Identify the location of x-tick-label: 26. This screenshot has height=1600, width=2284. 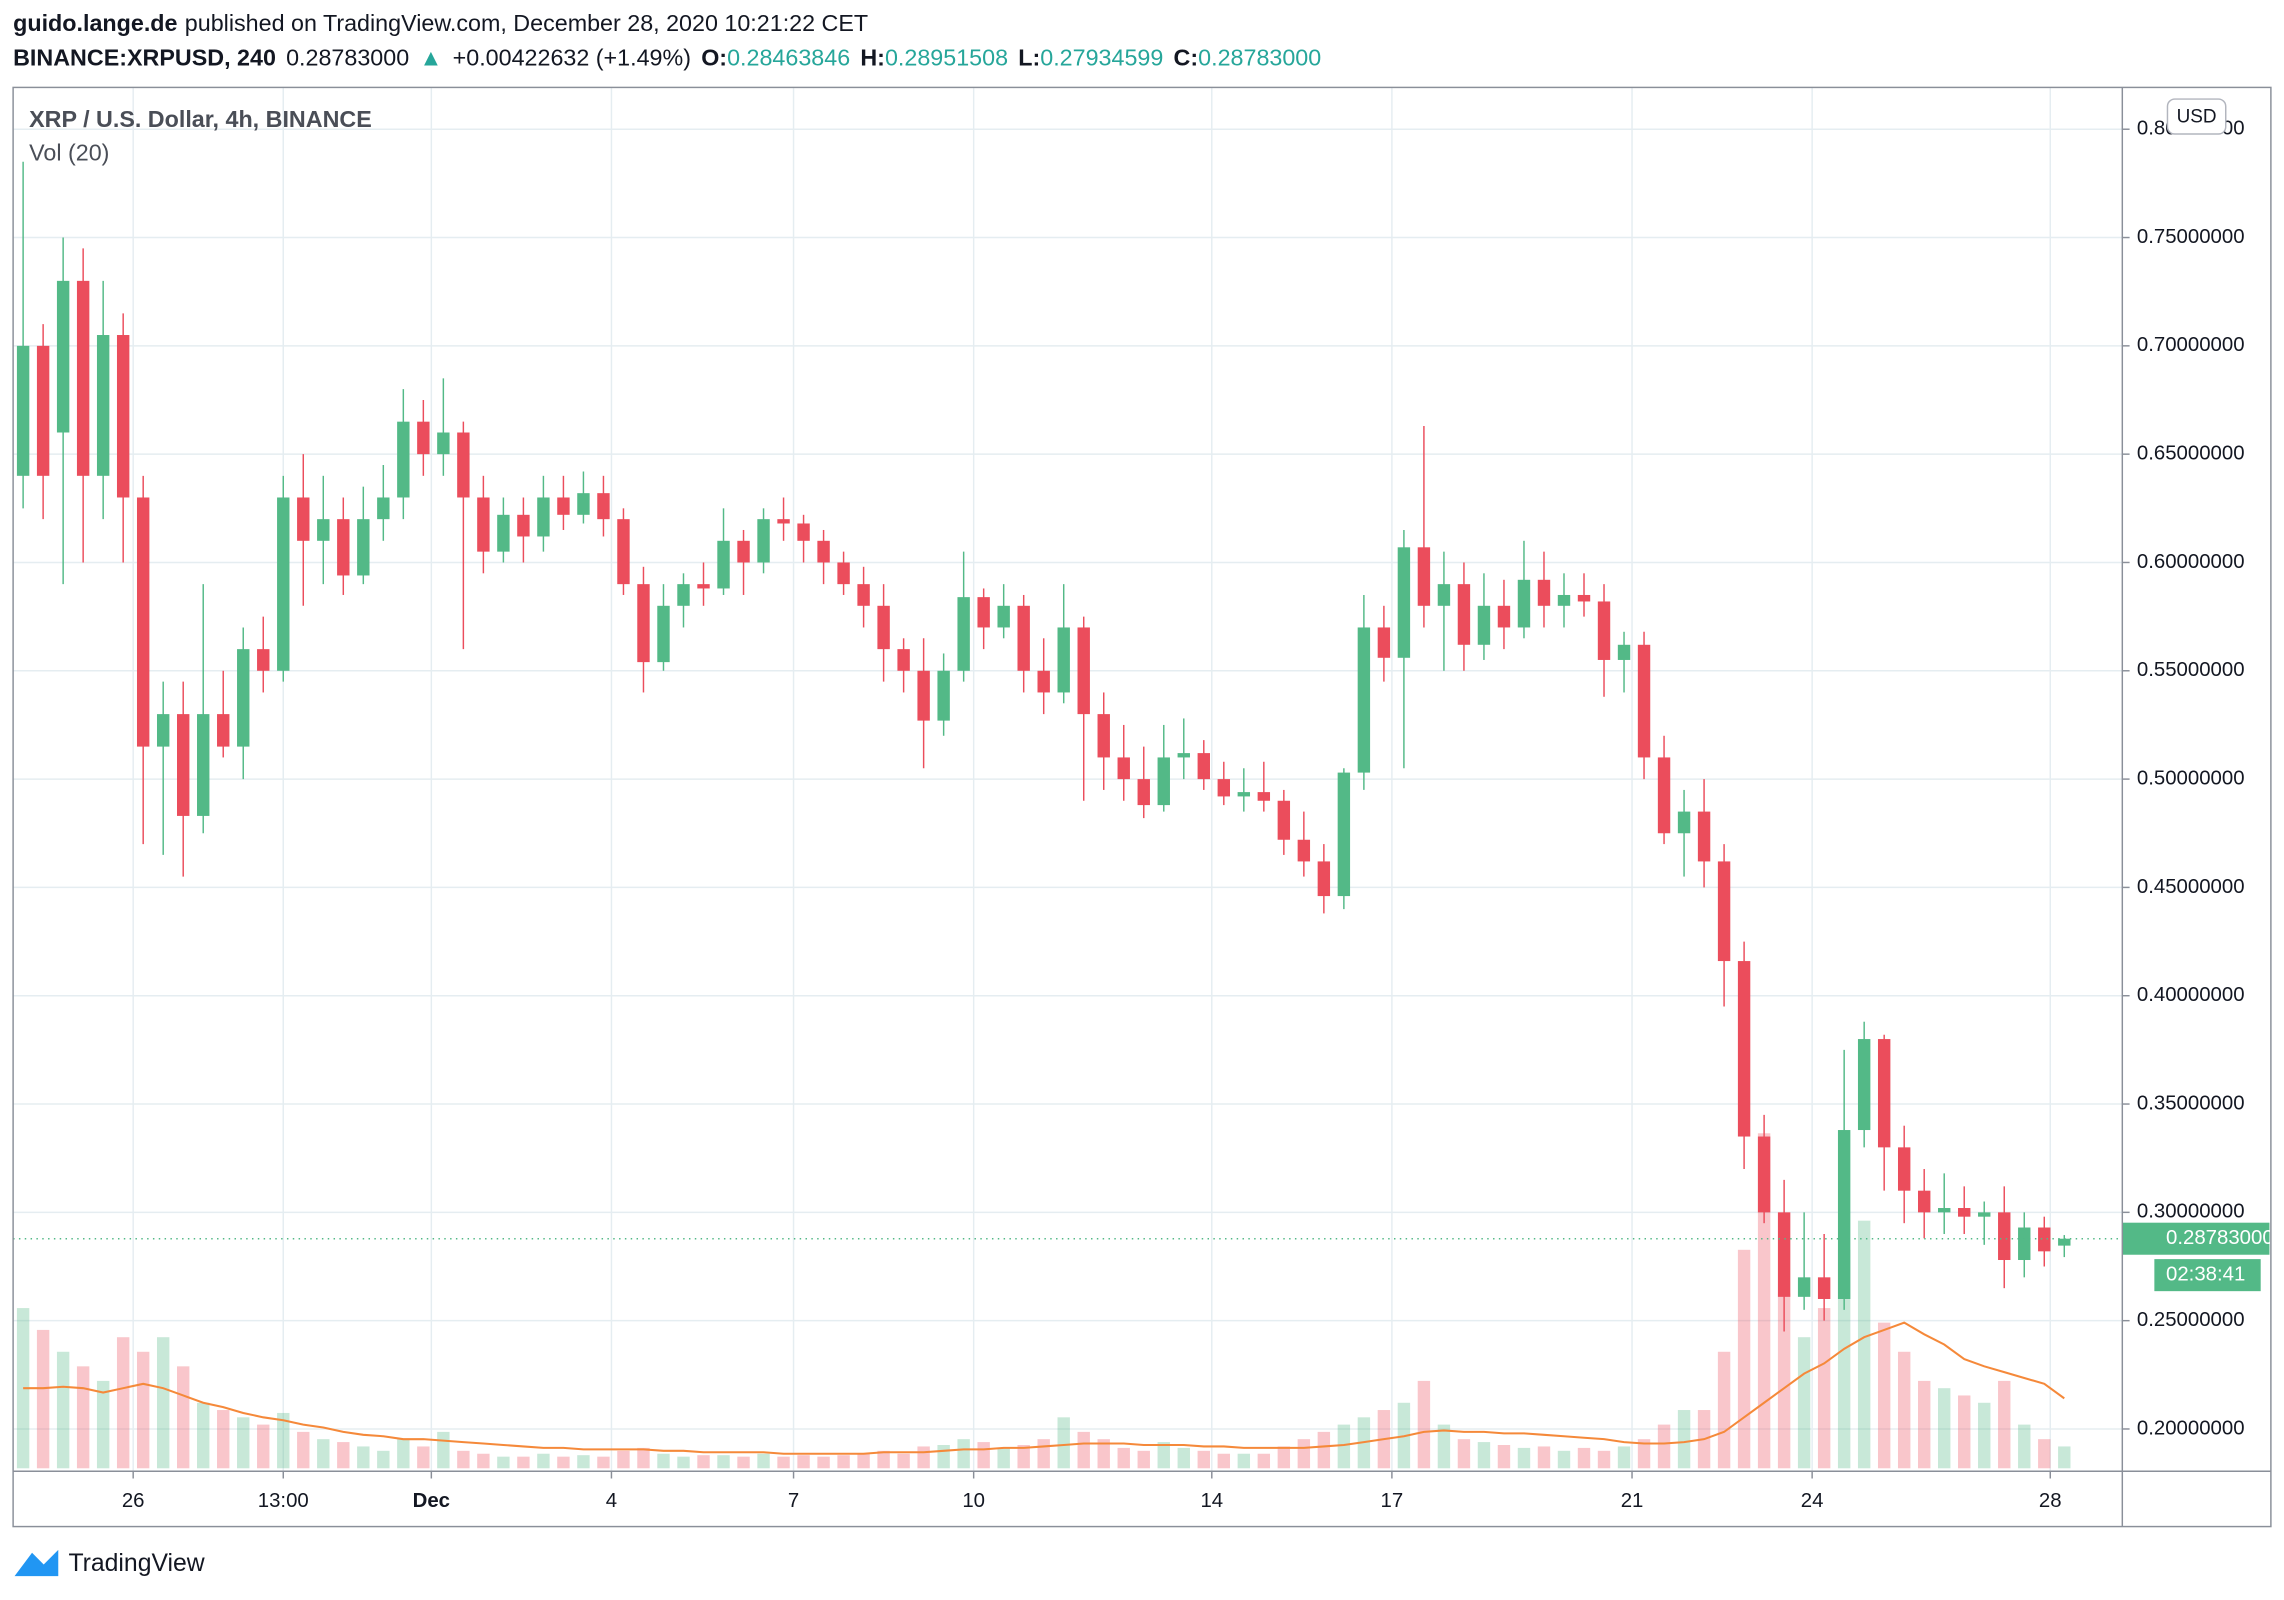
(133, 1501).